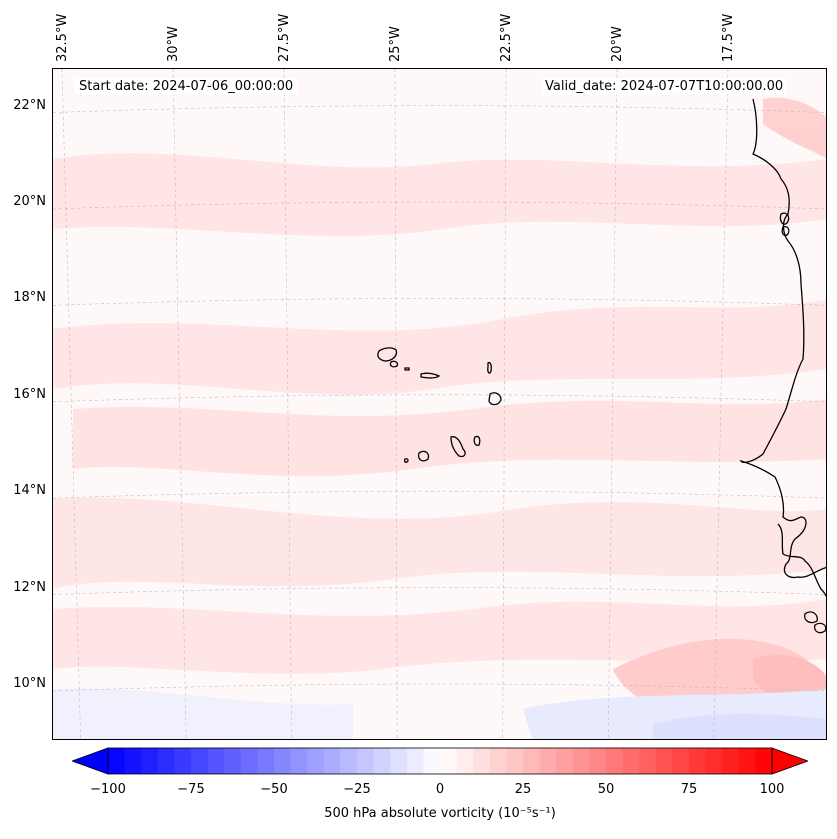  What do you see at coordinates (489, 367) in the screenshot?
I see `island-sal` at bounding box center [489, 367].